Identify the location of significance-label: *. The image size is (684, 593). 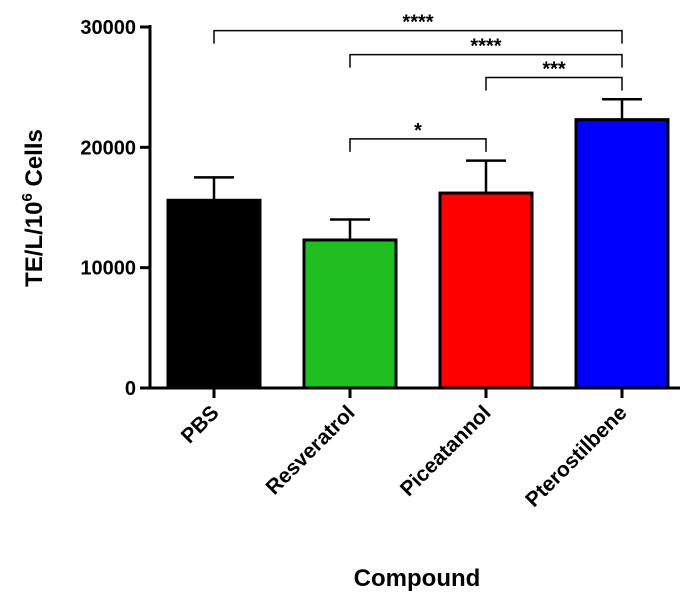
(418, 131).